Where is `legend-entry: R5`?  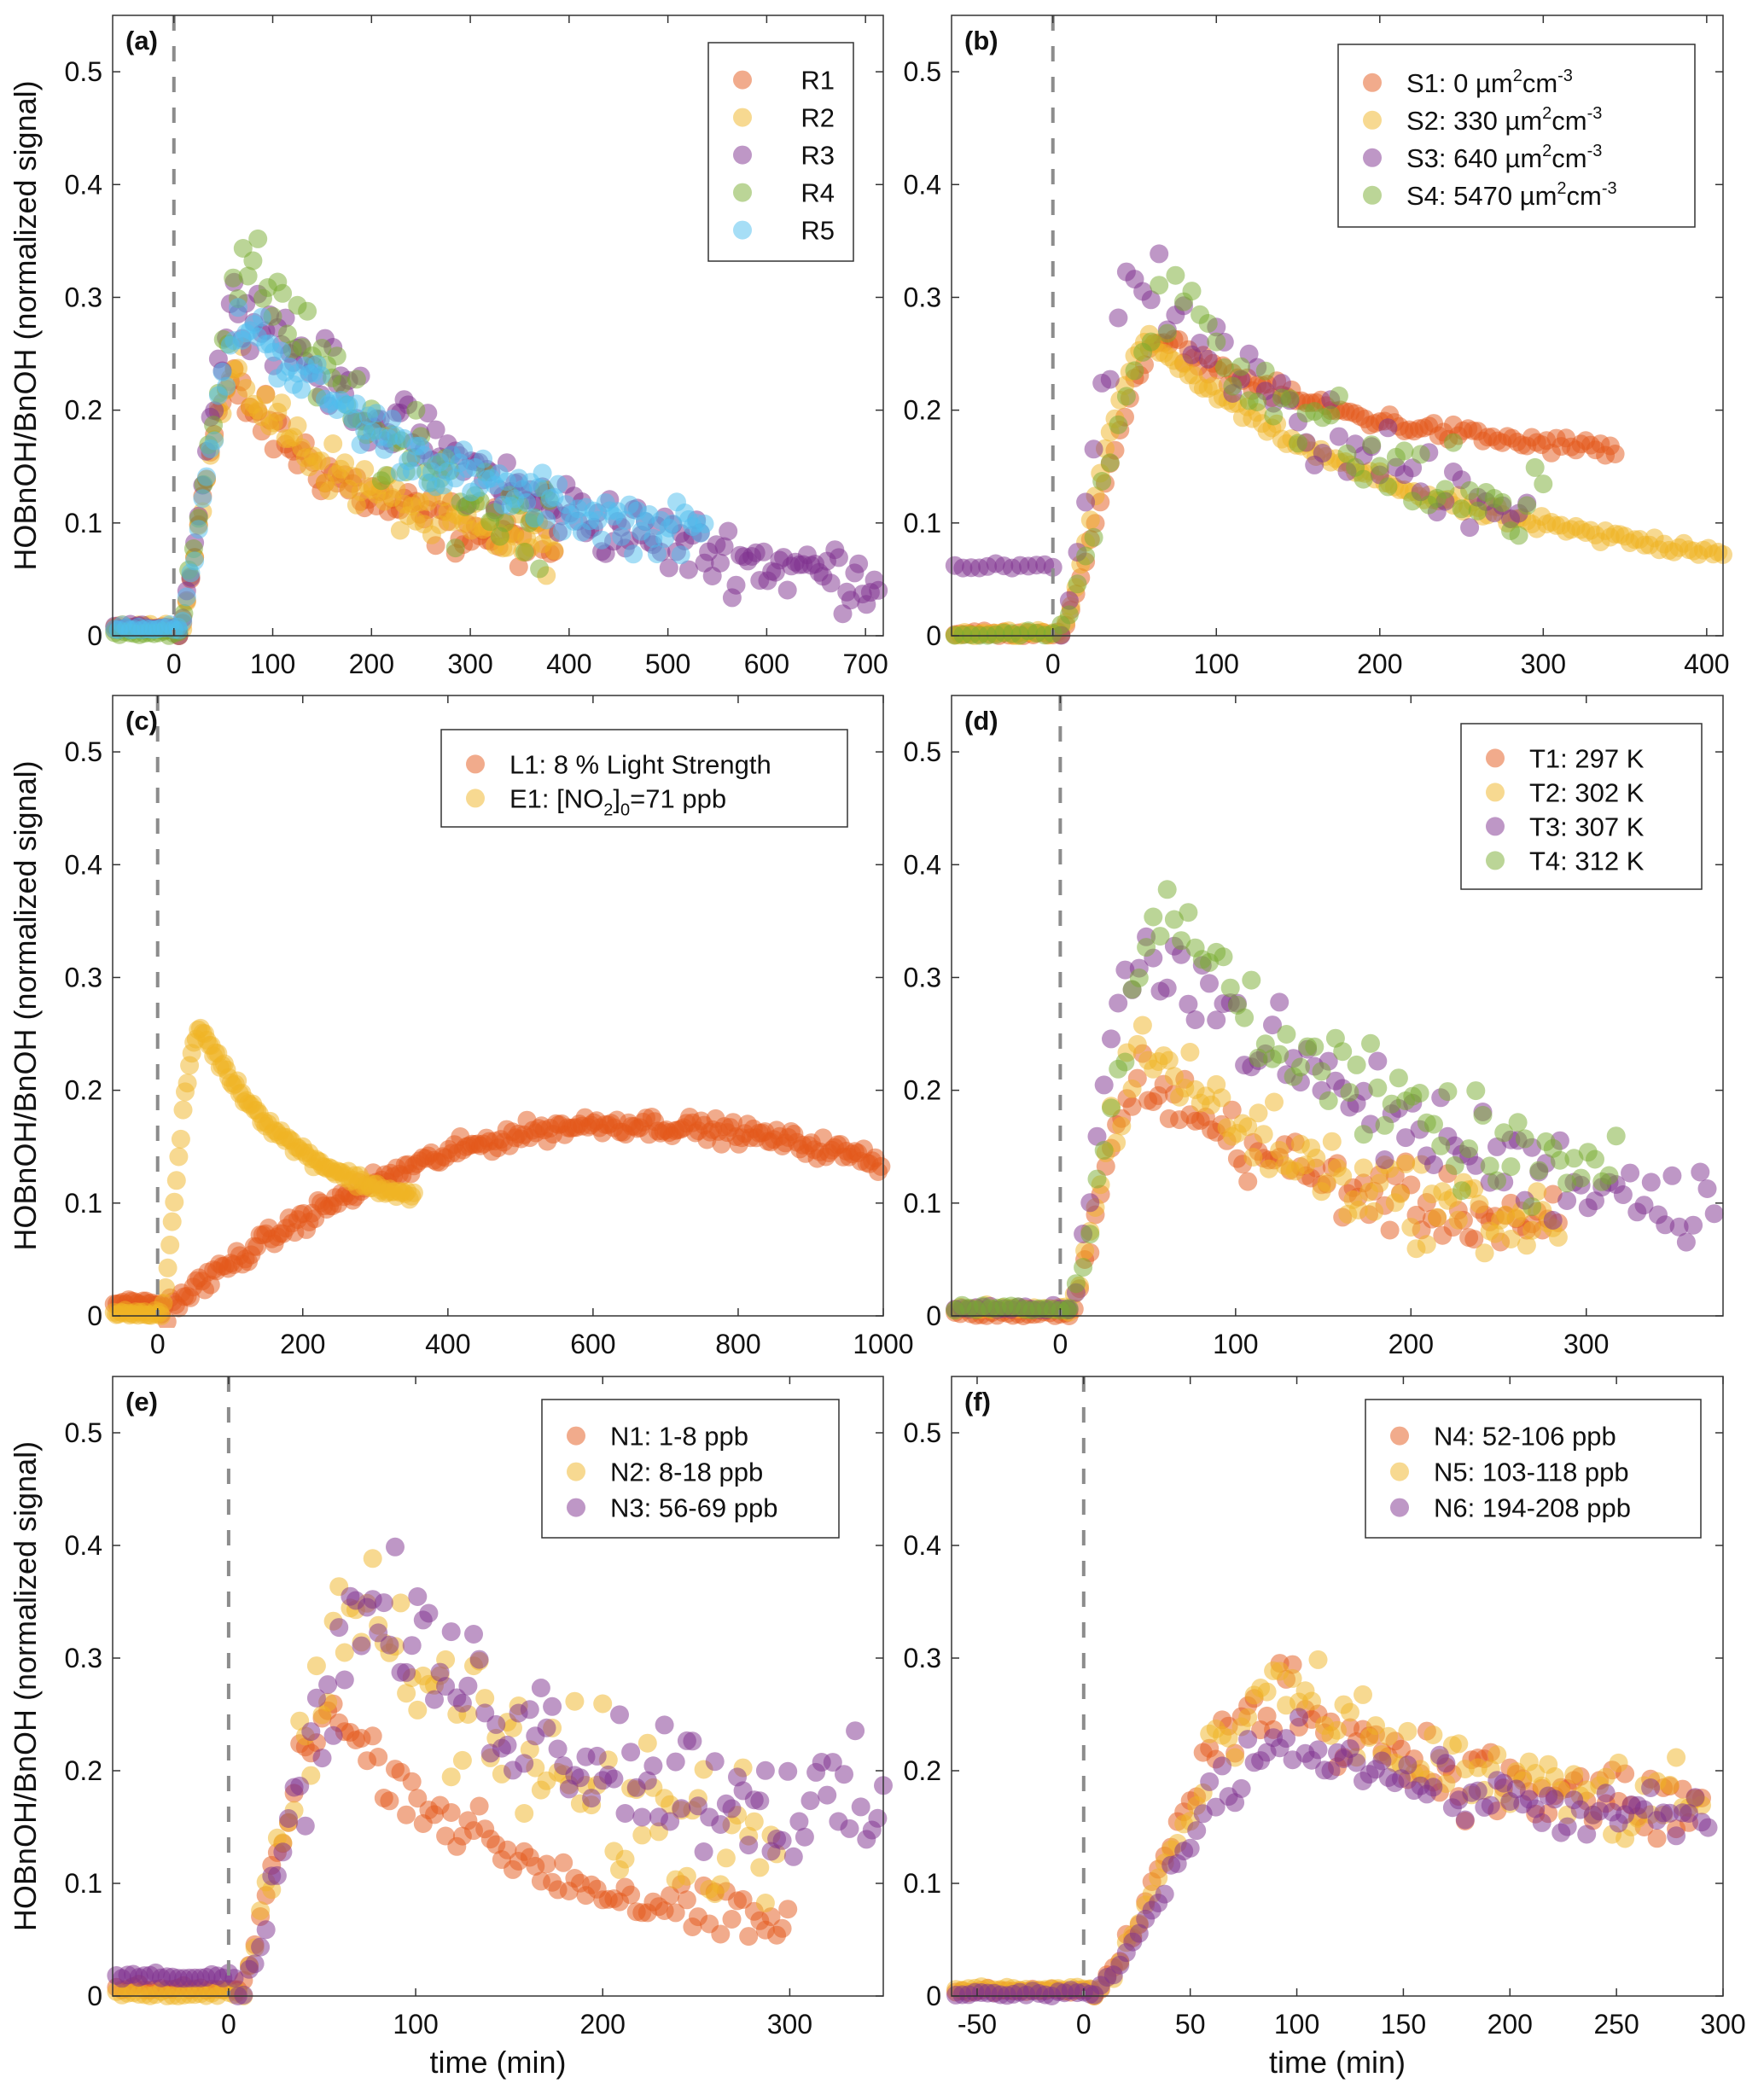 legend-entry: R5 is located at coordinates (818, 231).